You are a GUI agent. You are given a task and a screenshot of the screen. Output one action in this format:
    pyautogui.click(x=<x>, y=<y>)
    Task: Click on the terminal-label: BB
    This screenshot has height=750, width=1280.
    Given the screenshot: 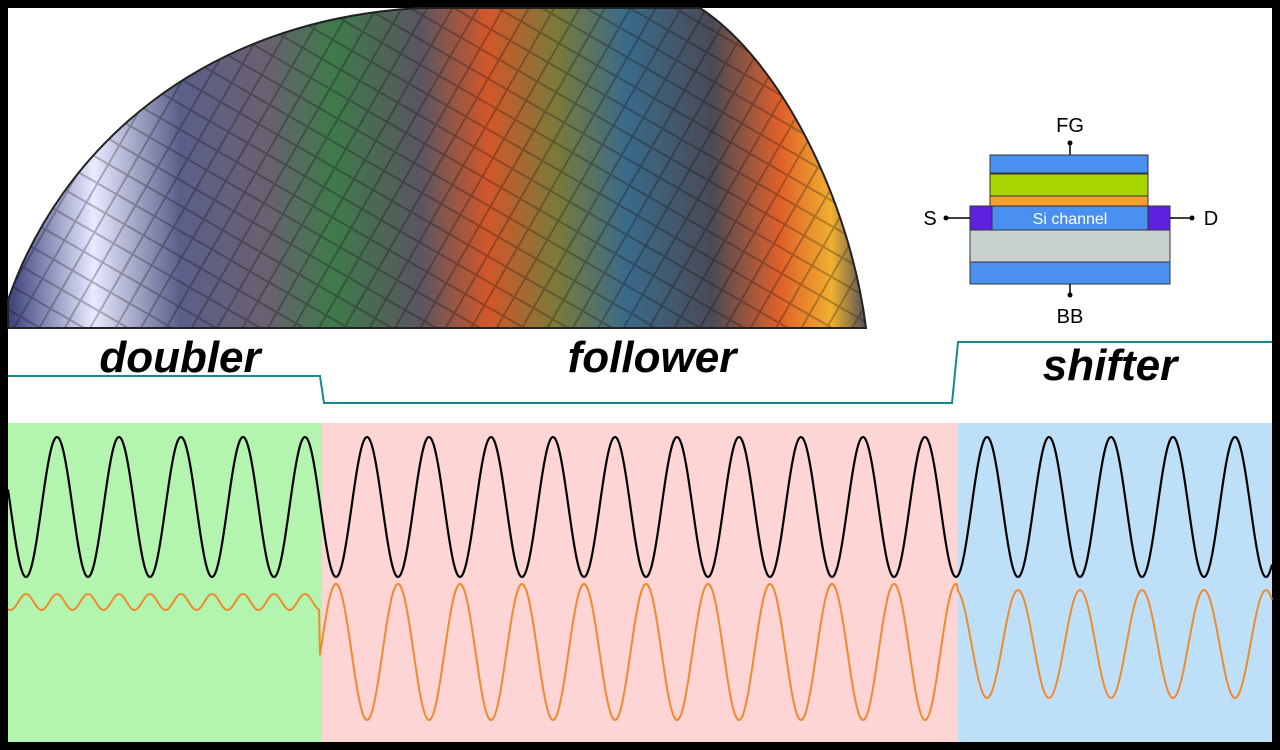 What is the action you would take?
    pyautogui.click(x=1070, y=317)
    